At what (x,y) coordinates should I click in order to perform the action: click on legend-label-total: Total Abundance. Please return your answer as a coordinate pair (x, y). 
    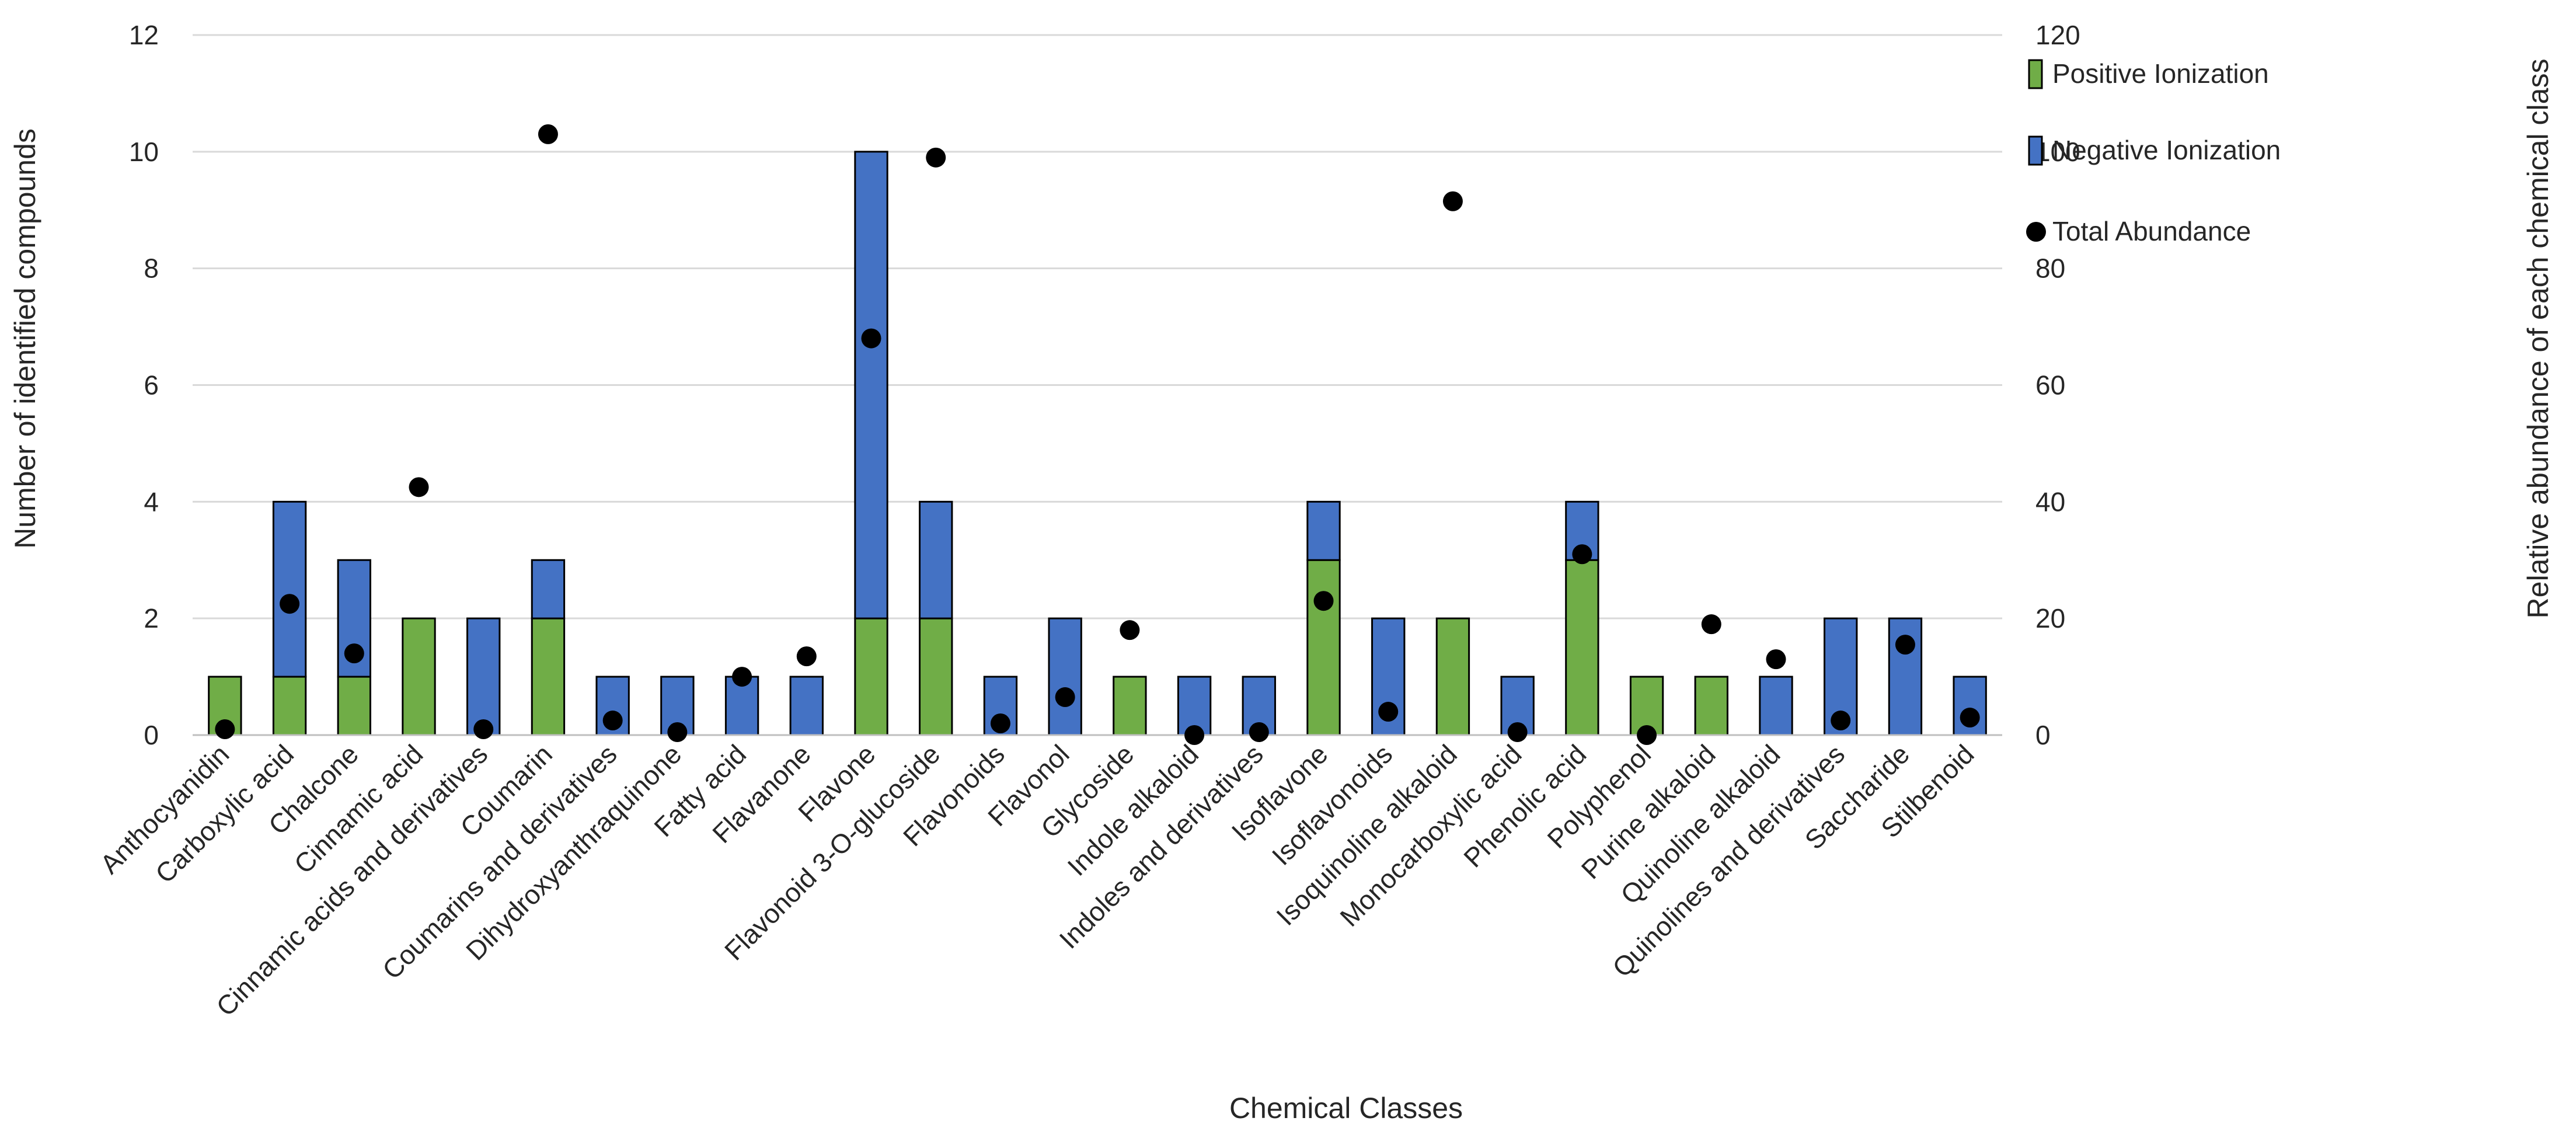
    Looking at the image, I should click on (2152, 231).